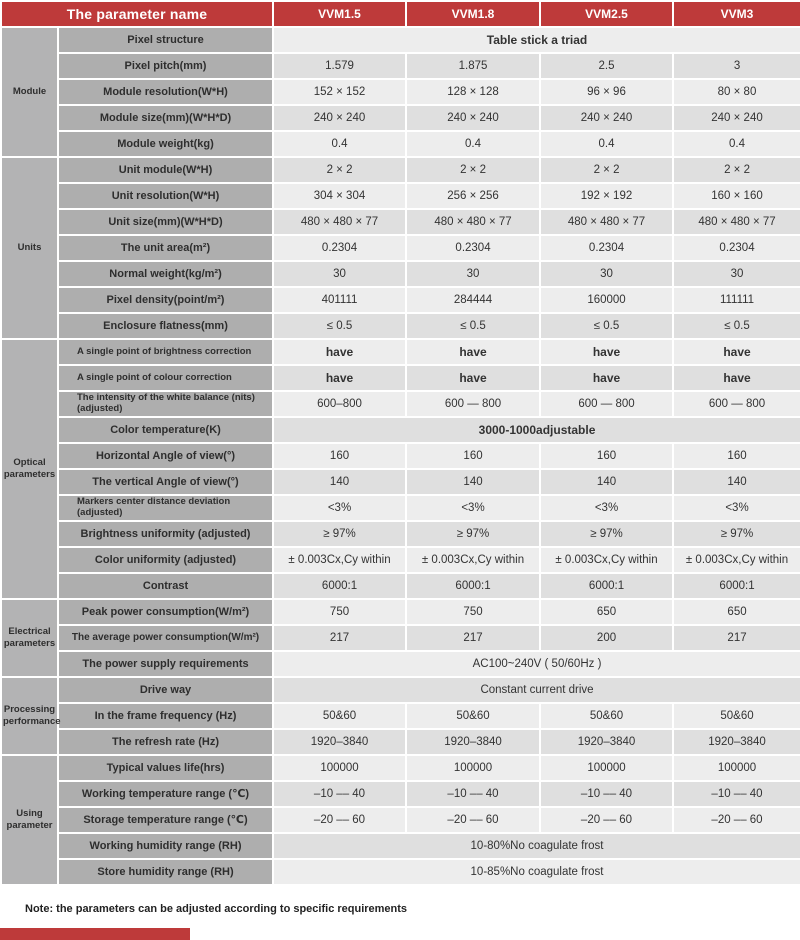  What do you see at coordinates (165, 690) in the screenshot?
I see `parameter-label: Drive way` at bounding box center [165, 690].